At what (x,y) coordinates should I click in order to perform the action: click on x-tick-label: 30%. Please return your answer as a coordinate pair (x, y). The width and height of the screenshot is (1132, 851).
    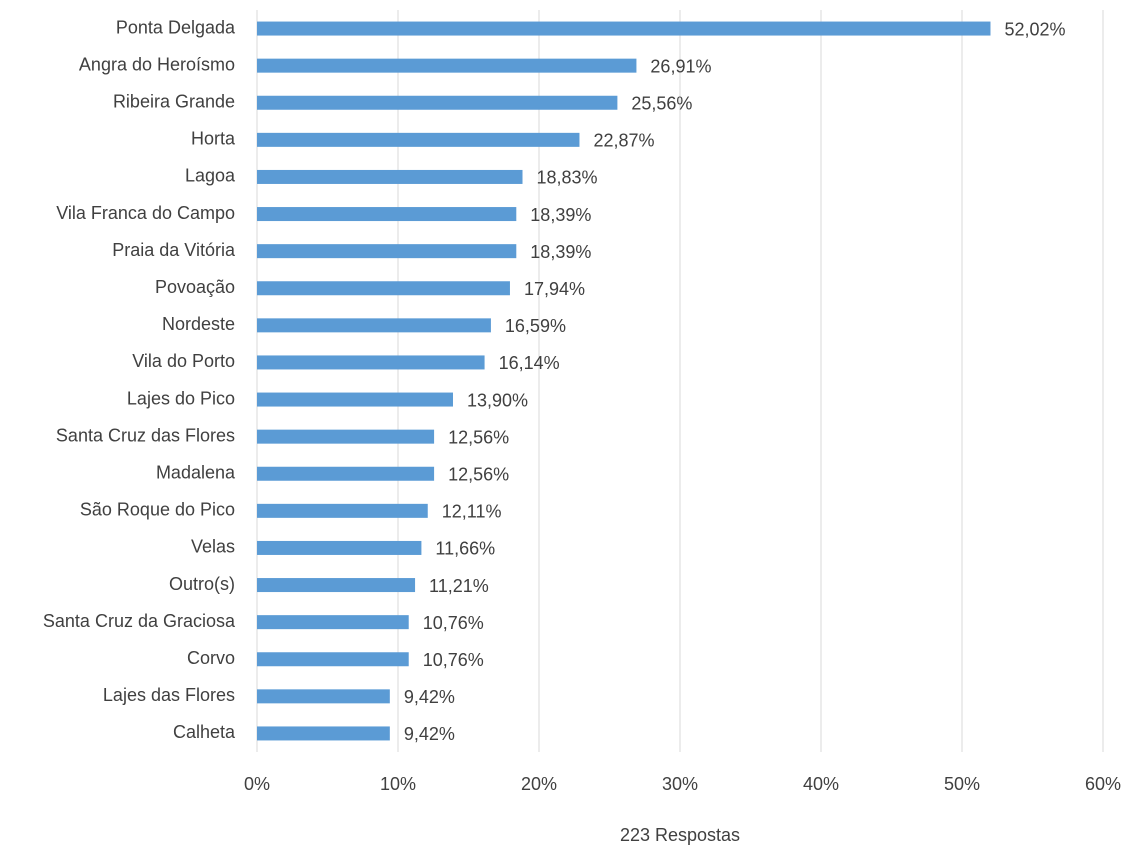
    Looking at the image, I should click on (680, 784).